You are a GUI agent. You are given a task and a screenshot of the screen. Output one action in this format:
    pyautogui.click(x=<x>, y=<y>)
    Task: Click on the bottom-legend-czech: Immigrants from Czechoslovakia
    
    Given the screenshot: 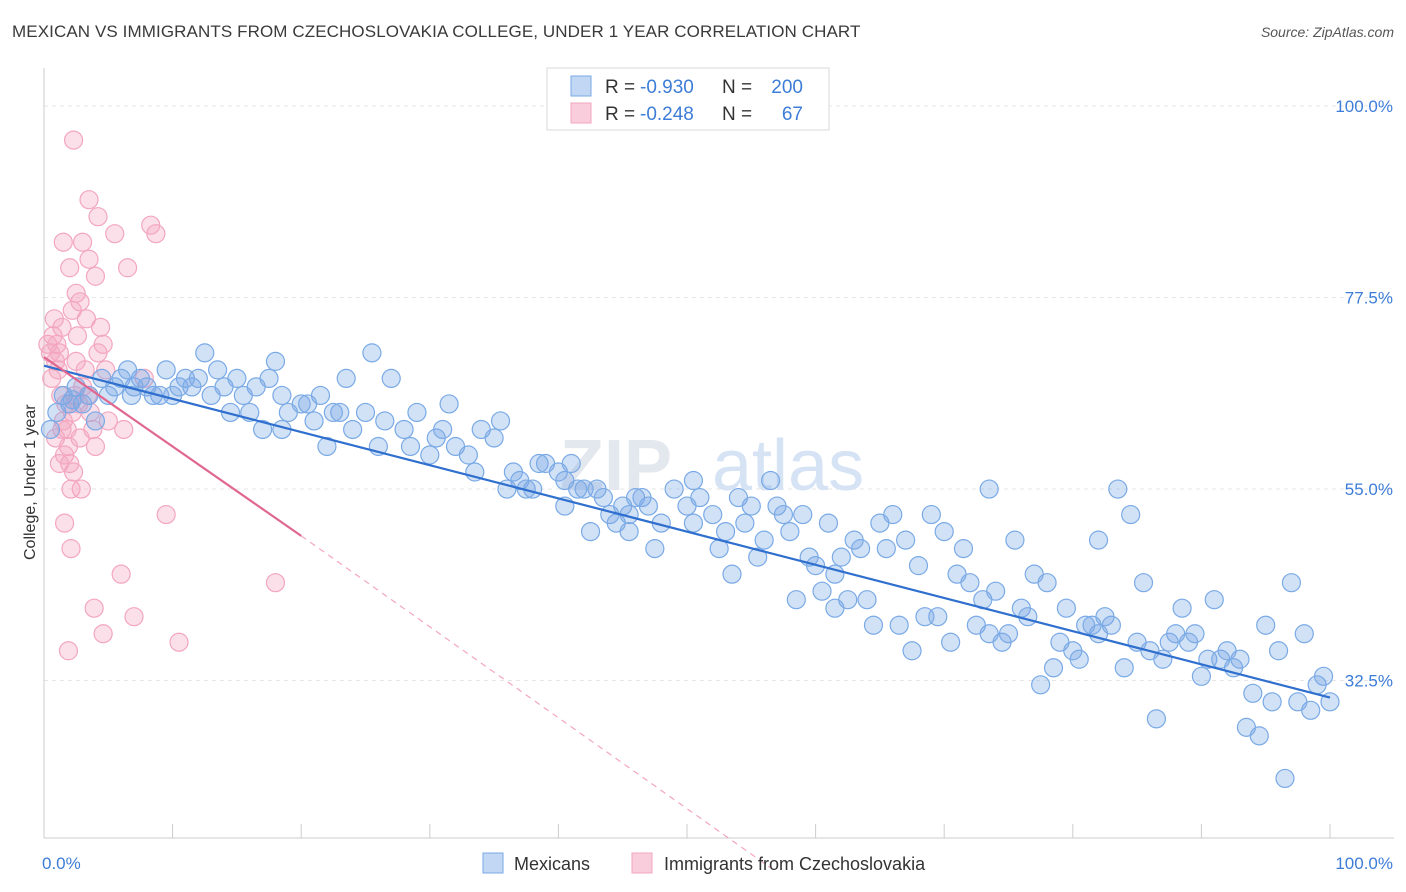 What is the action you would take?
    pyautogui.click(x=795, y=864)
    